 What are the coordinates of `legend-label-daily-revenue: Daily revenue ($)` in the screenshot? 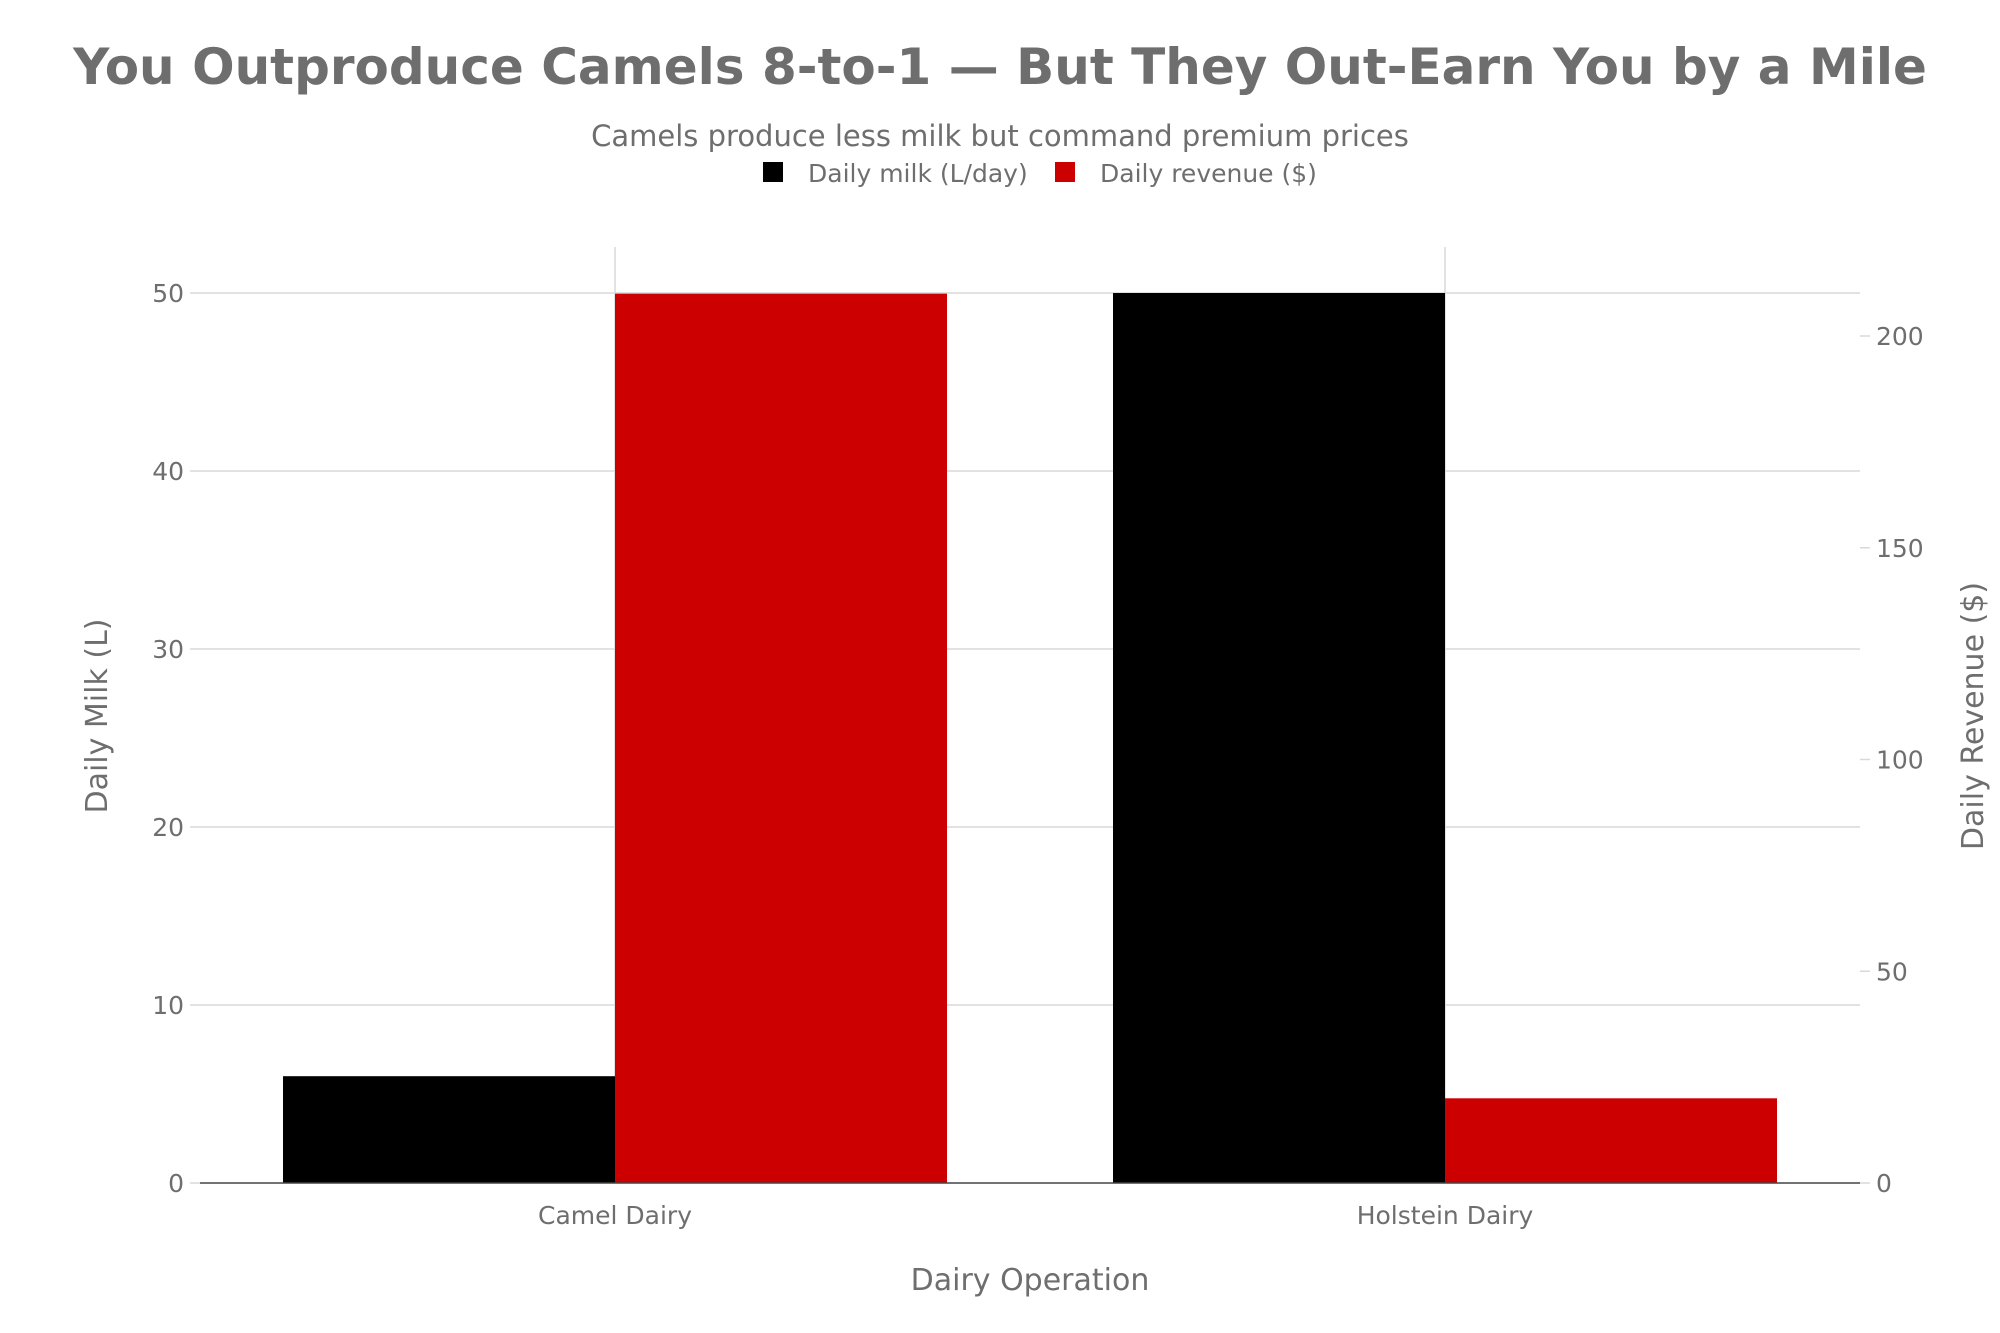 It's located at (1208, 173).